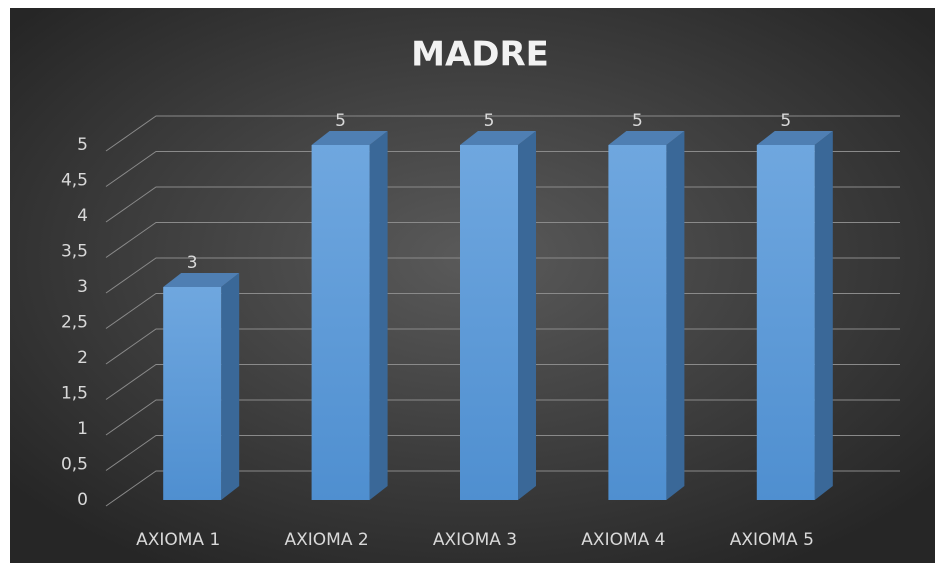  I want to click on grid-line, so click(502, 133).